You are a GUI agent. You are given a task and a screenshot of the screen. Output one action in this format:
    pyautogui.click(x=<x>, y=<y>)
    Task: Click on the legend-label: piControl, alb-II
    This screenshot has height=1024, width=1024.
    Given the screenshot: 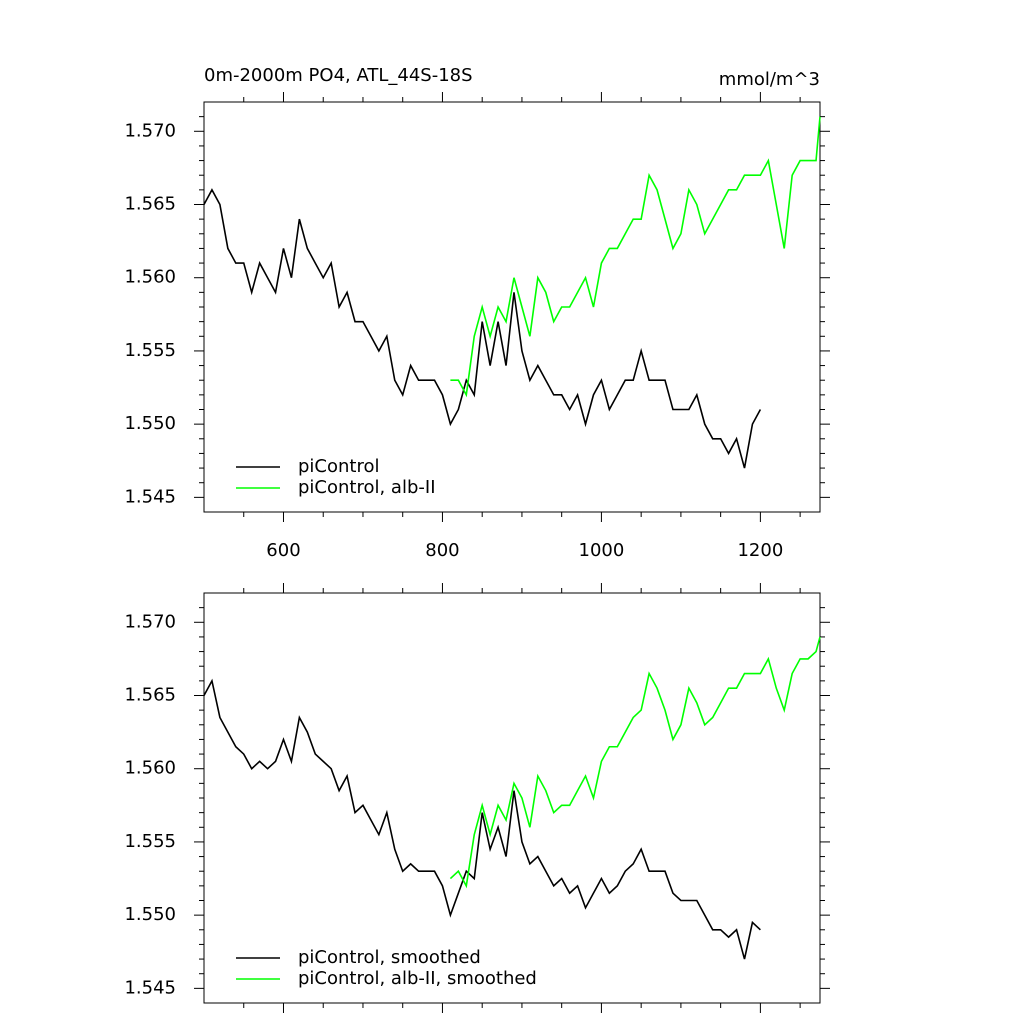 What is the action you would take?
    pyautogui.click(x=367, y=487)
    